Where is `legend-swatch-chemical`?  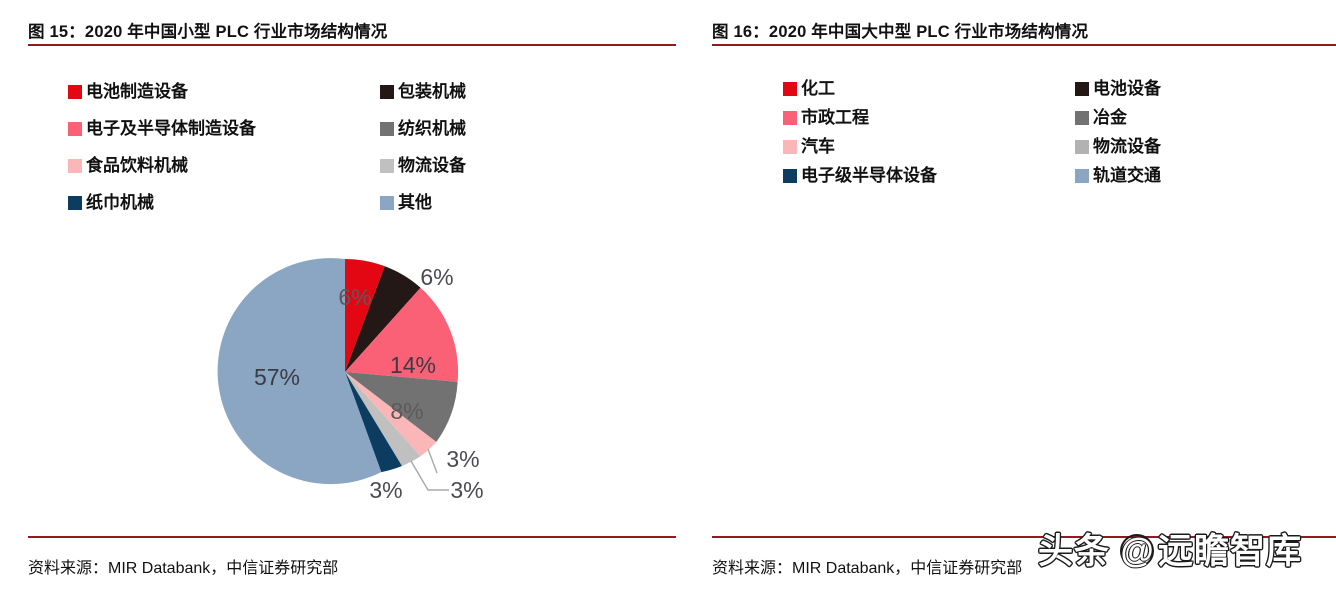
legend-swatch-chemical is located at coordinates (790, 88).